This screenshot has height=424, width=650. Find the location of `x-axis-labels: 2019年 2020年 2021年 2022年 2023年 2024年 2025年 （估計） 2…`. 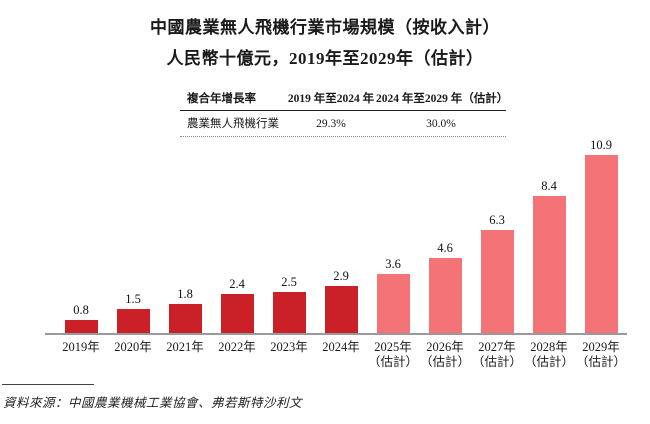

x-axis-labels: 2019年 2020年 2021年 2022年 2023年 2024年 2025年 （估計） 2… is located at coordinates (336, 355).